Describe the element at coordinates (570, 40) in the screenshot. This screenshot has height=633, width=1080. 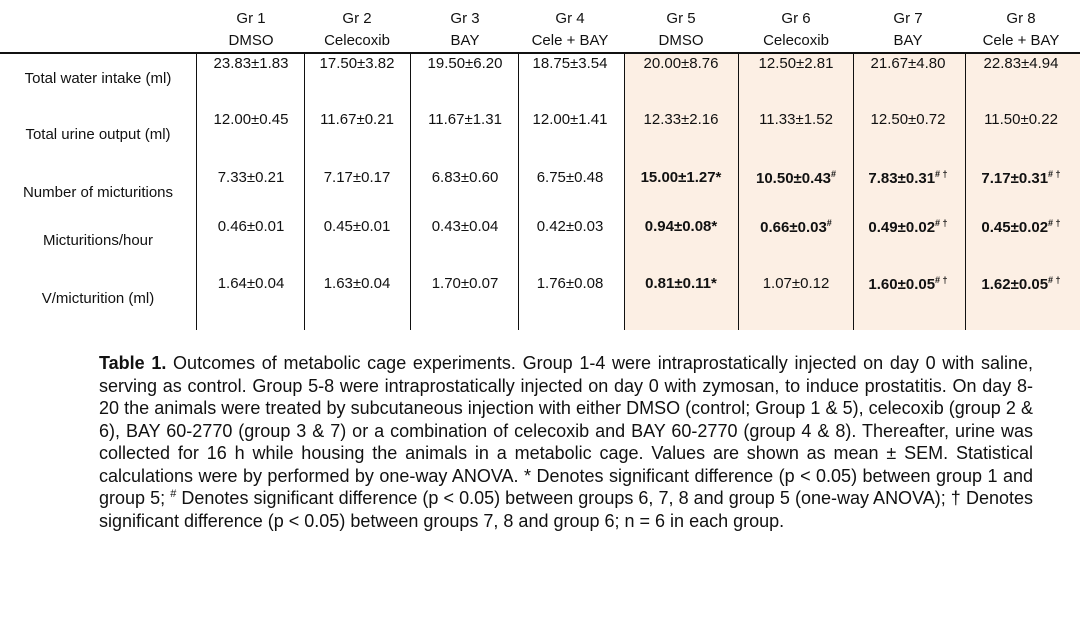
I see `column-treatment: Cele + BAY` at that location.